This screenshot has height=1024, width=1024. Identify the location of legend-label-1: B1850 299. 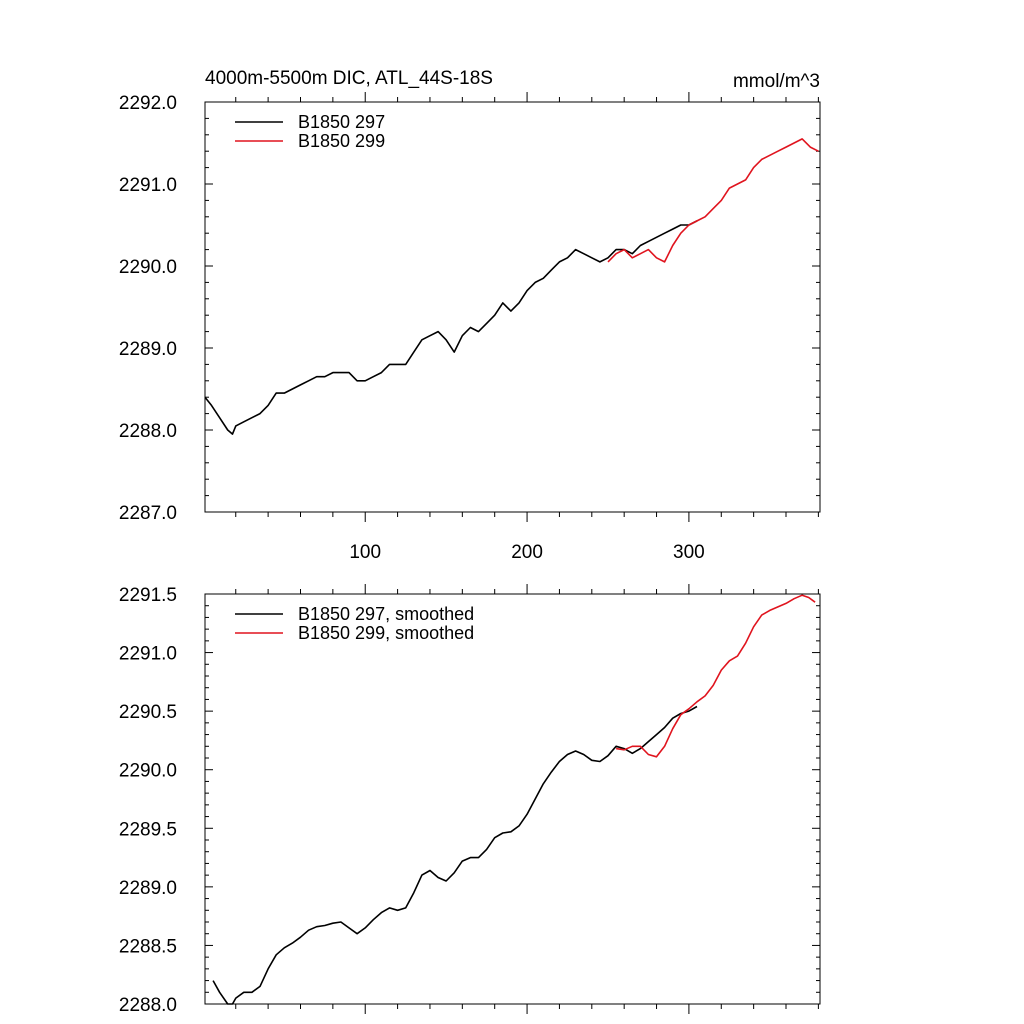
(341, 141).